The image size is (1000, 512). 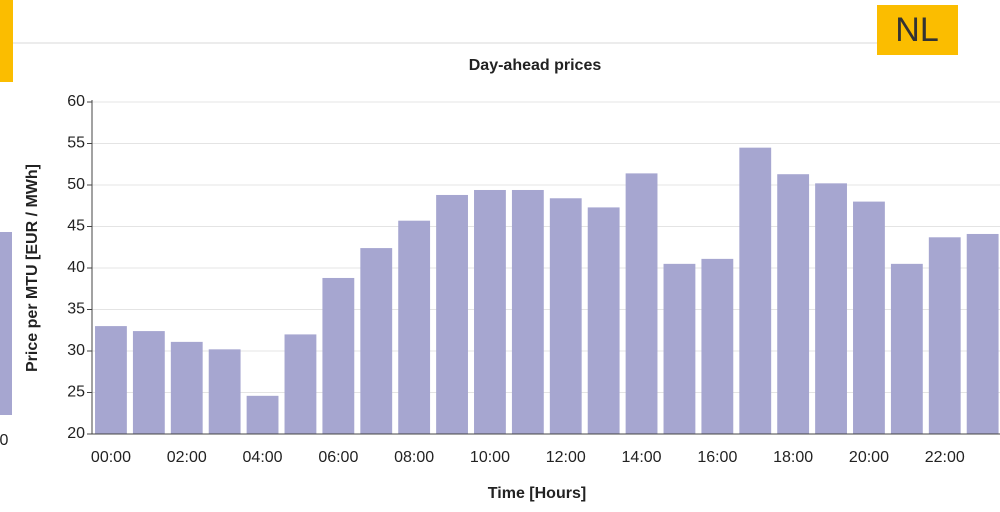 What do you see at coordinates (76, 433) in the screenshot?
I see `y-tick-label: 20` at bounding box center [76, 433].